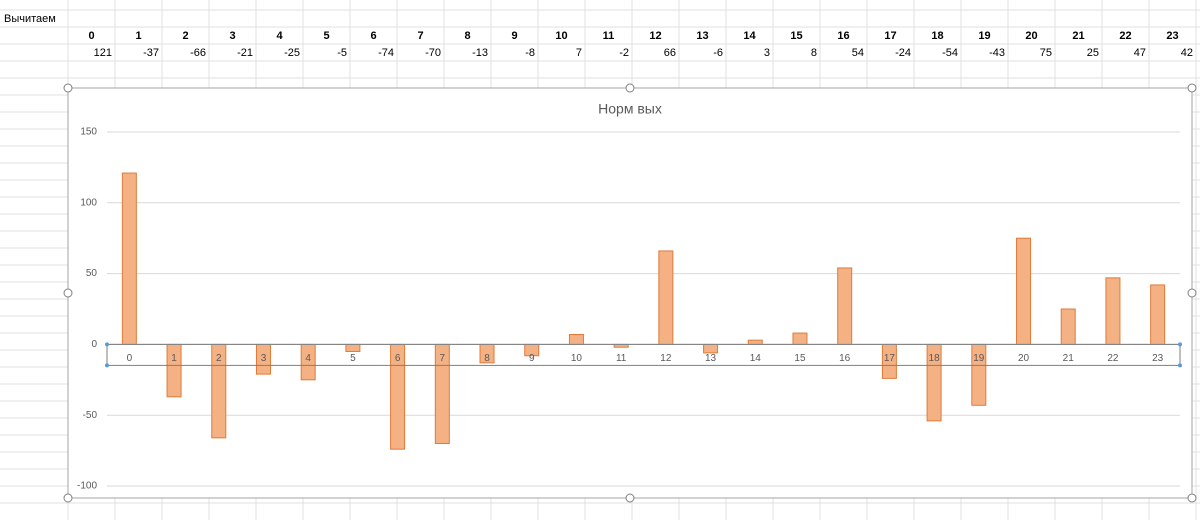  I want to click on chart-title: Норм вых, so click(630, 109).